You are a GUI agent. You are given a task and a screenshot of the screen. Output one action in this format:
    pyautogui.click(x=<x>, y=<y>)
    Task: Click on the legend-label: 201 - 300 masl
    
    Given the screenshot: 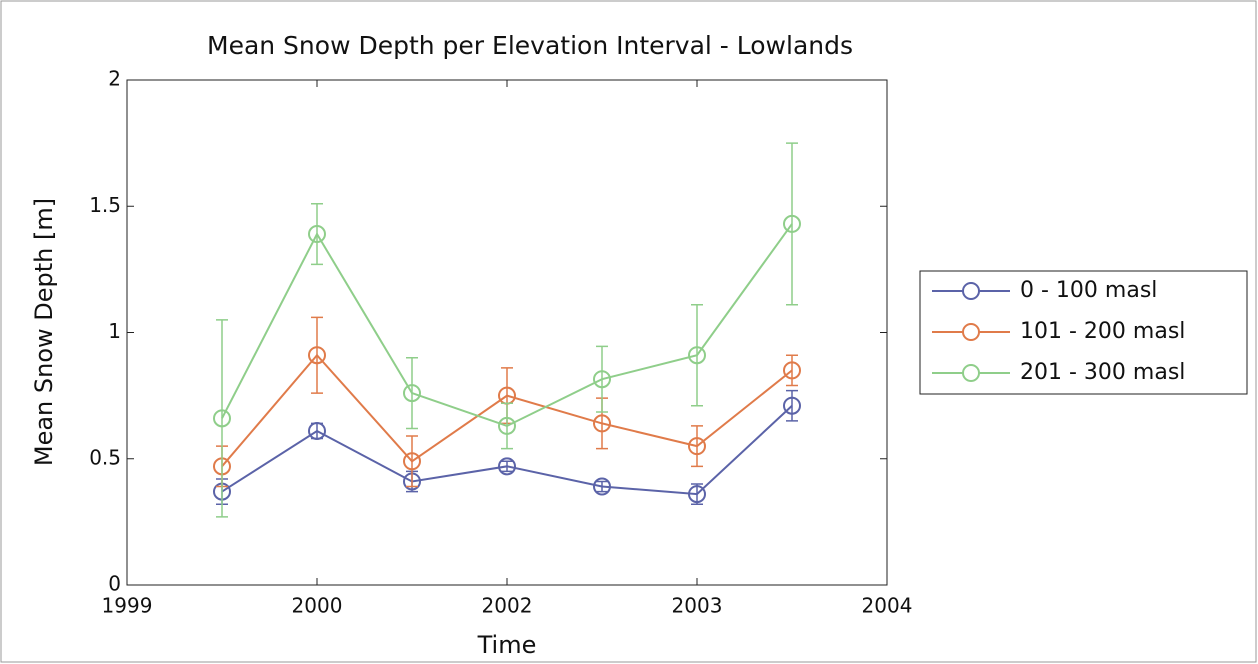 What is the action you would take?
    pyautogui.click(x=1102, y=372)
    